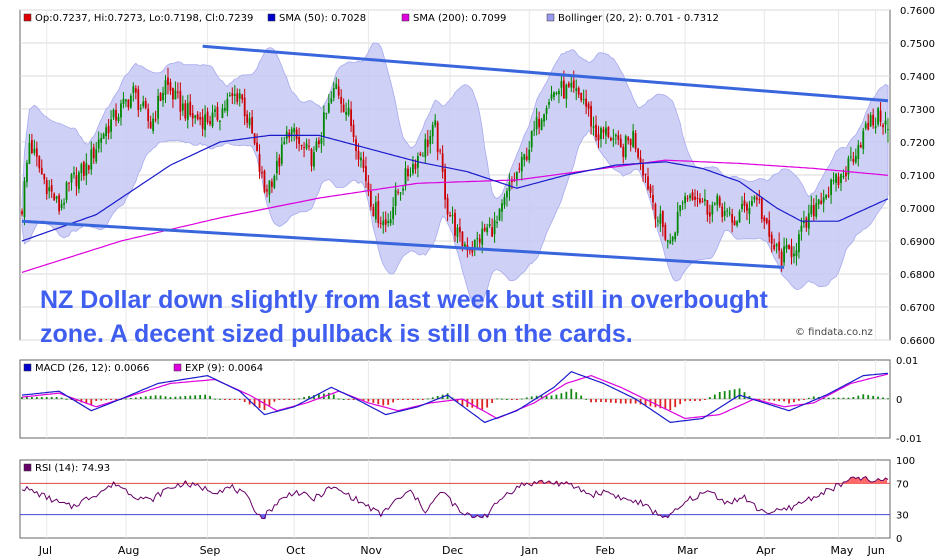 Image resolution: width=940 pixels, height=560 pixels. What do you see at coordinates (604, 550) in the screenshot?
I see `x-tick-label: Feb` at bounding box center [604, 550].